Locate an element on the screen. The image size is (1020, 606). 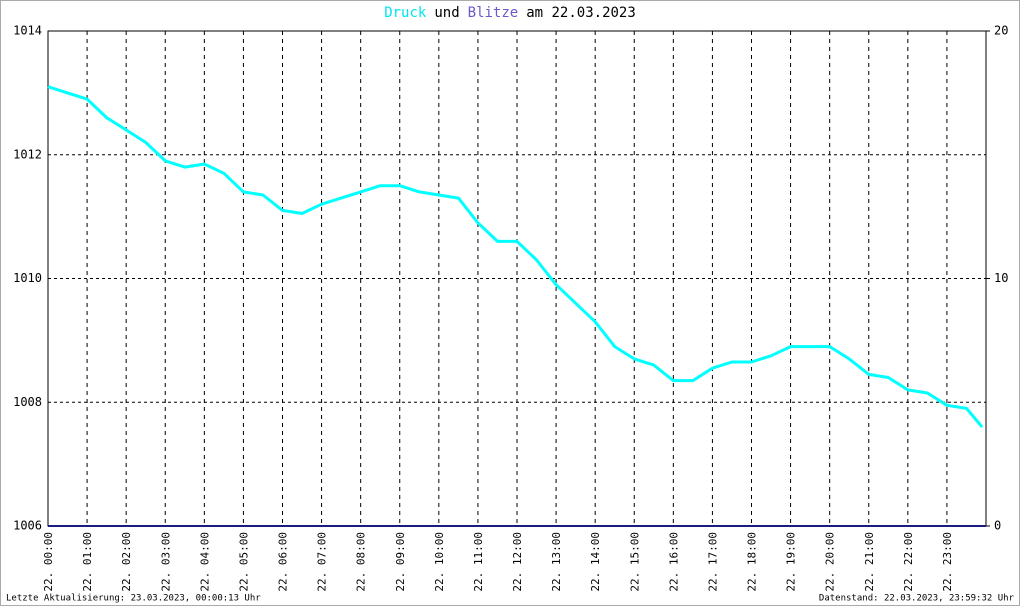
title-part: am 22.03.2023 is located at coordinates (581, 13).